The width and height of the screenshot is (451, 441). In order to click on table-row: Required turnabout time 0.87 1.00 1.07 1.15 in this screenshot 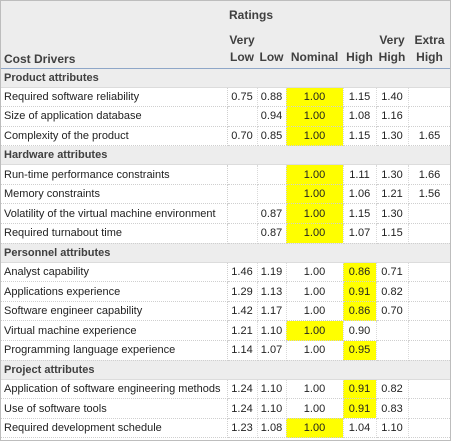, I will do `click(225, 233)`.